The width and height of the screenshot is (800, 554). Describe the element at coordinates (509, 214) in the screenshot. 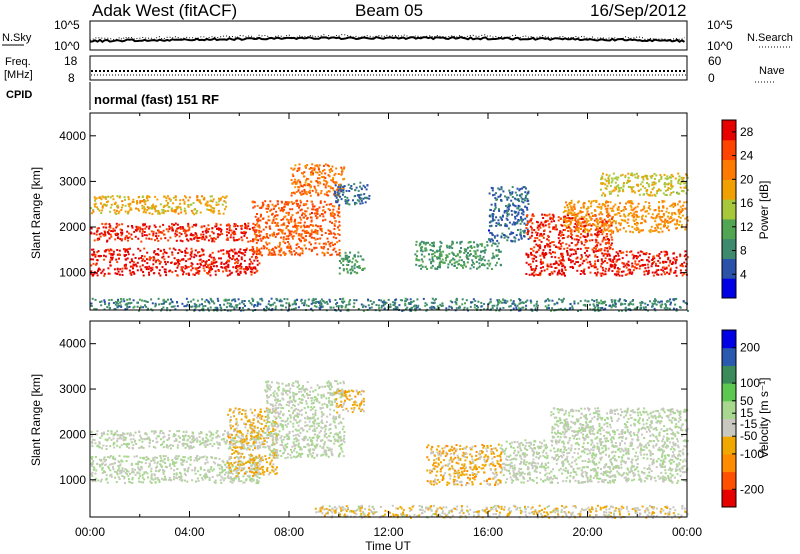

I see `power-echo-region` at that location.